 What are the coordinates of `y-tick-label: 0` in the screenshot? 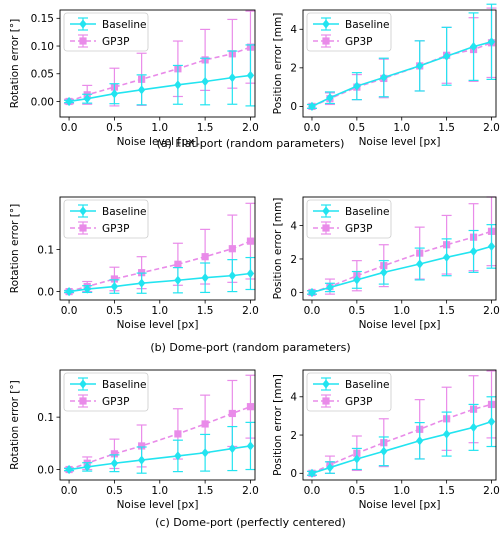 It's located at (293, 107).